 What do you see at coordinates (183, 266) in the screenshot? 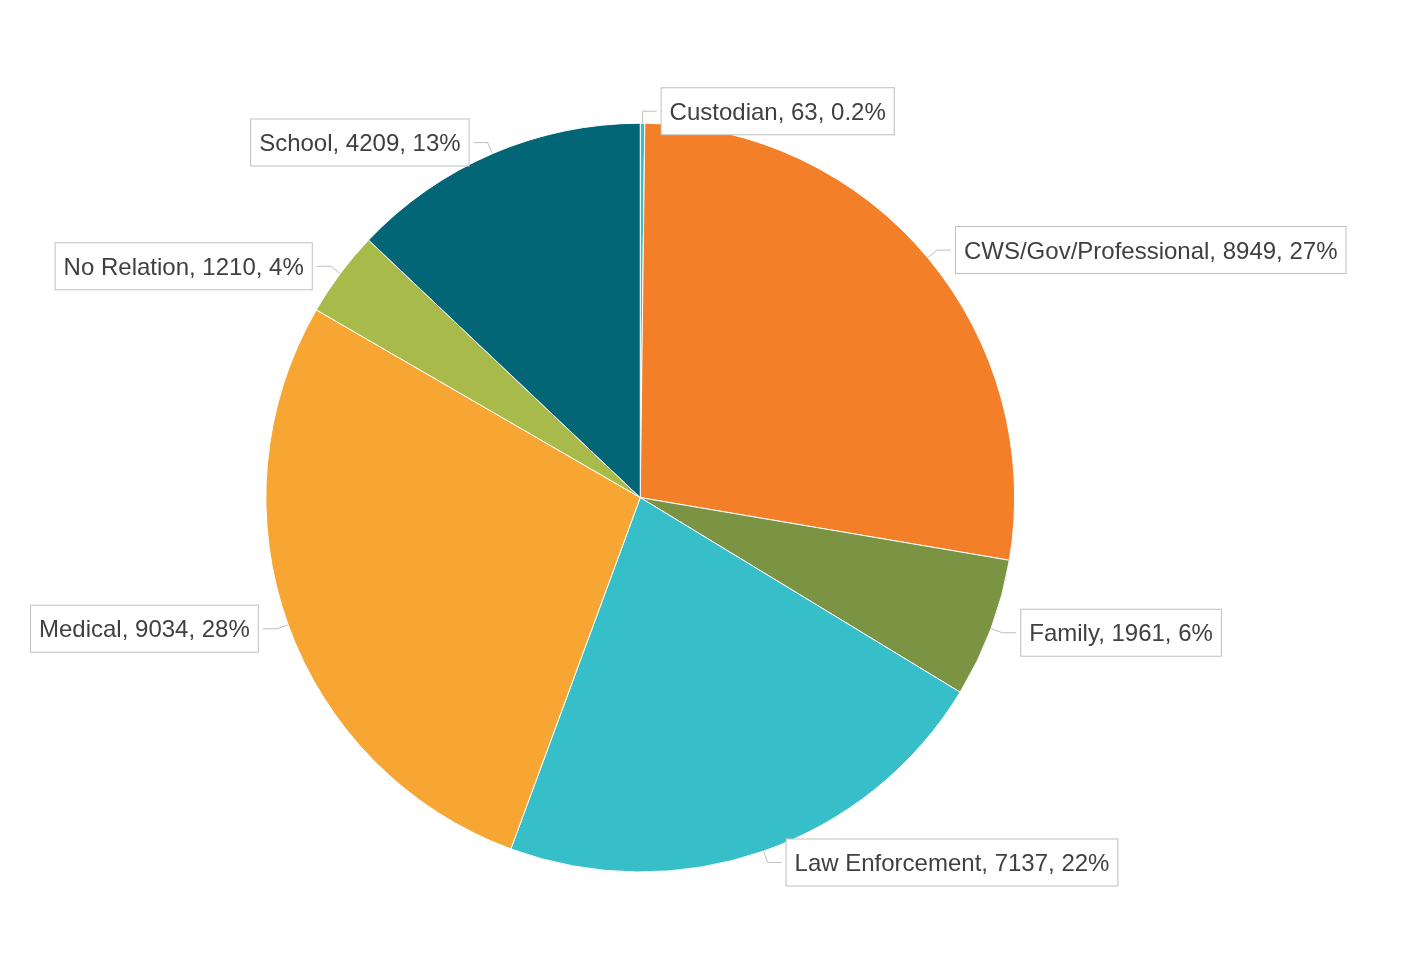
I see `slice-label: No Relation, 1210, 4%` at bounding box center [183, 266].